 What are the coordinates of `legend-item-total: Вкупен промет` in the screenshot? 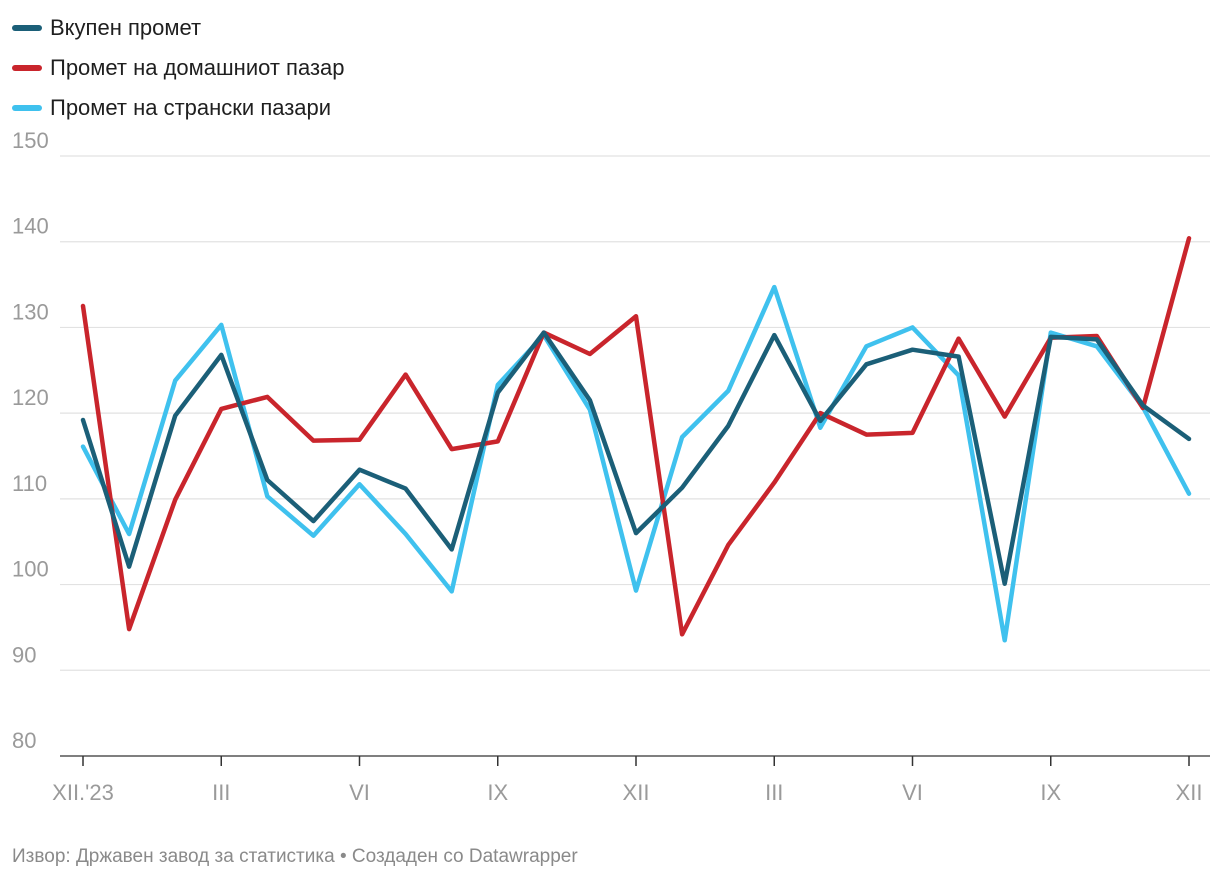 It's located at (178, 28).